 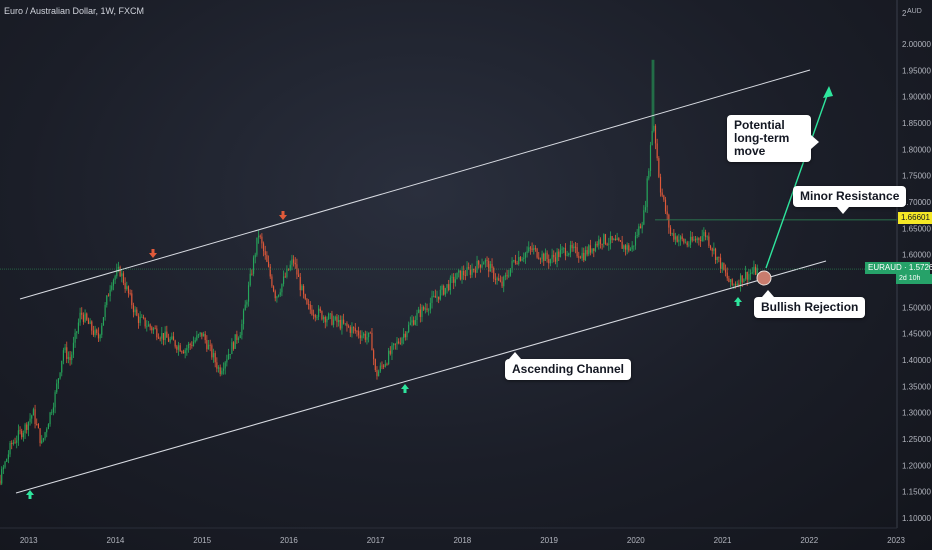 I want to click on x-tick-label: 2018, so click(x=462, y=540).